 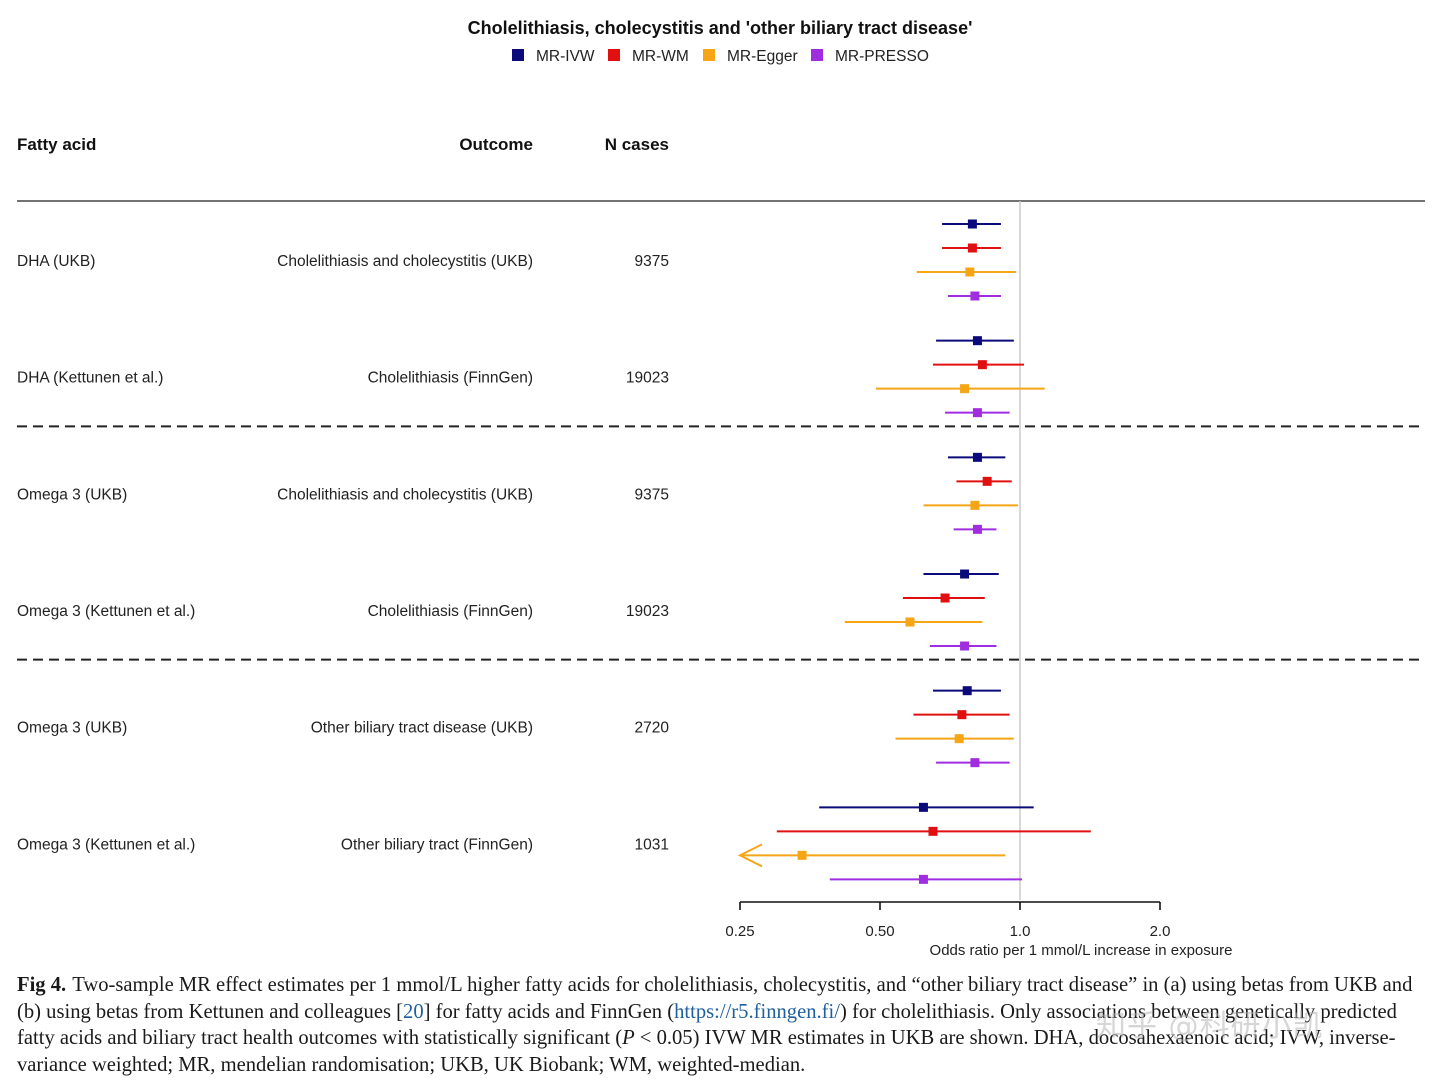 What do you see at coordinates (614, 55) in the screenshot?
I see `legend-swatch-mr-wm` at bounding box center [614, 55].